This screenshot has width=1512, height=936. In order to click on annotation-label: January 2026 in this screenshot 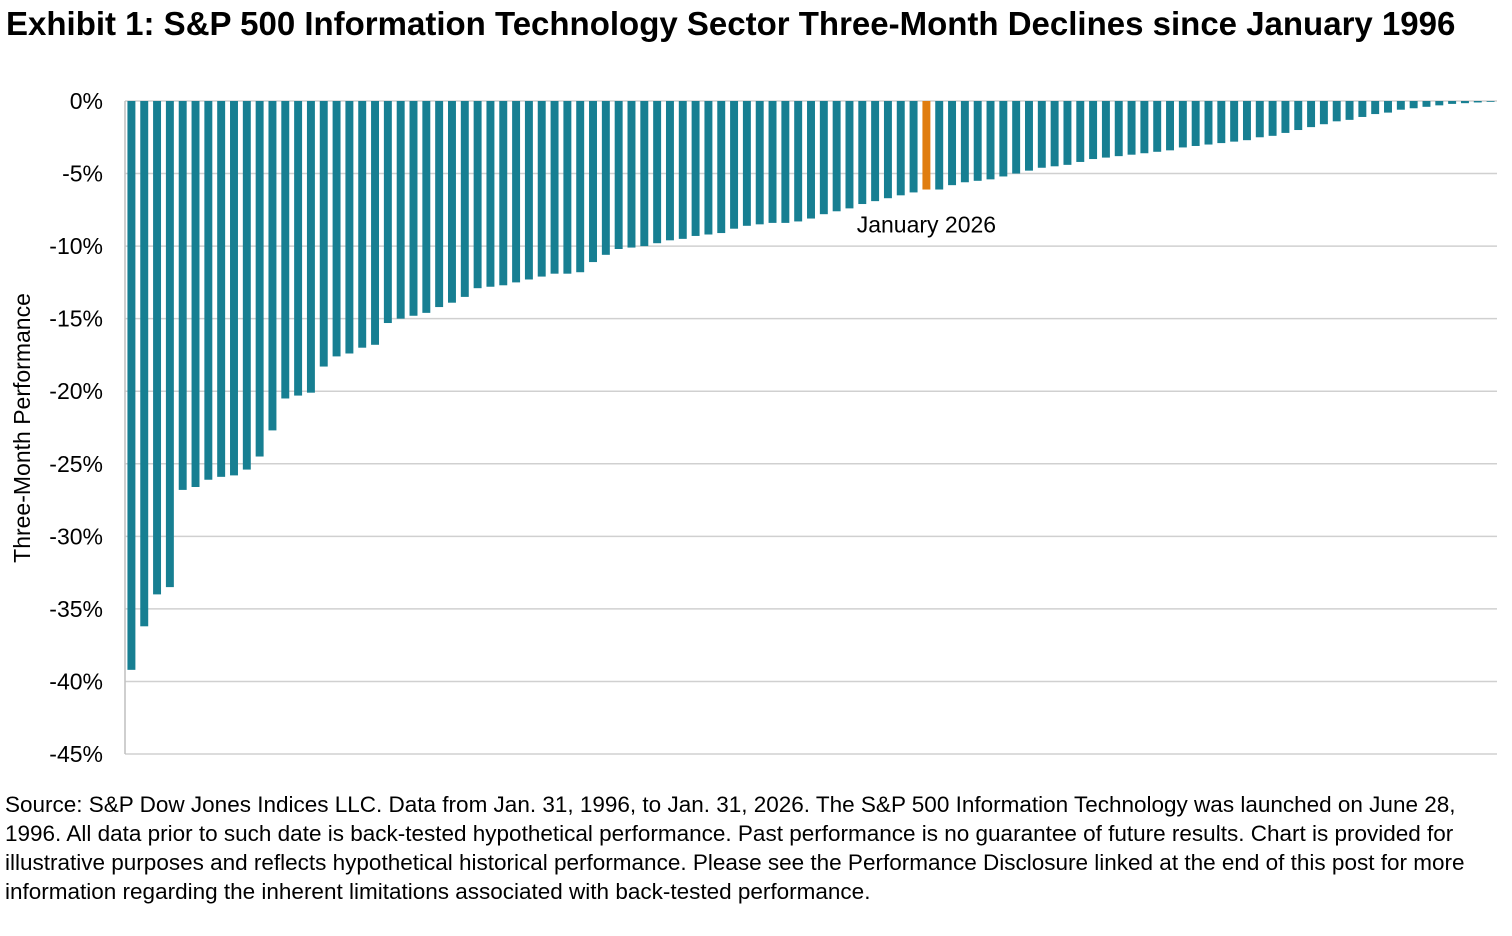, I will do `click(926, 225)`.